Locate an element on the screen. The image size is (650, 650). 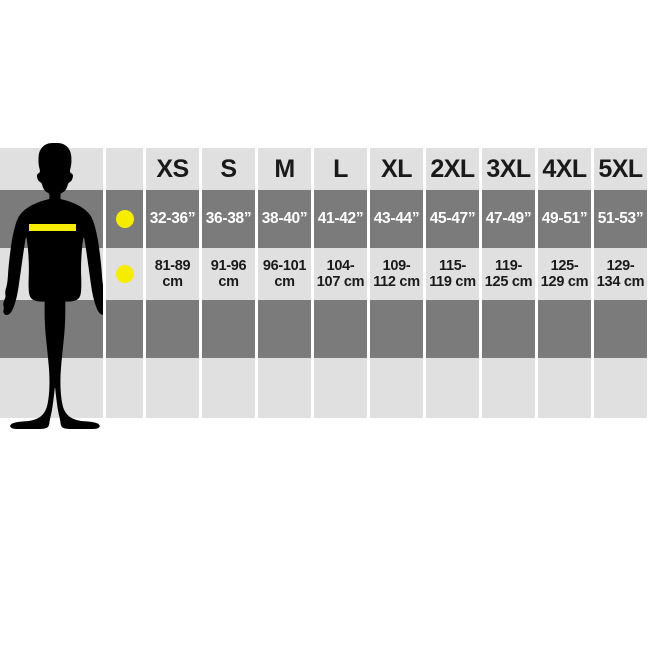
inches-cell-s: 36-38” is located at coordinates (228, 219).